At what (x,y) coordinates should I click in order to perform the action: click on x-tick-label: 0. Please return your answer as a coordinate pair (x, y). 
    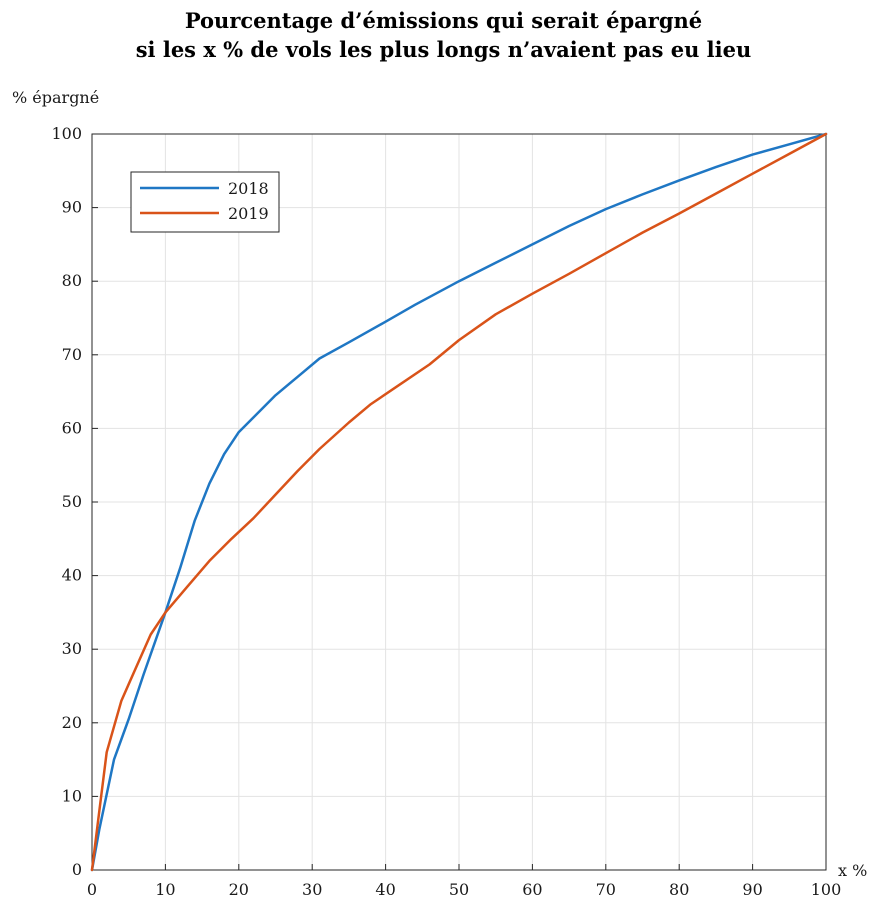
    Looking at the image, I should click on (92, 889).